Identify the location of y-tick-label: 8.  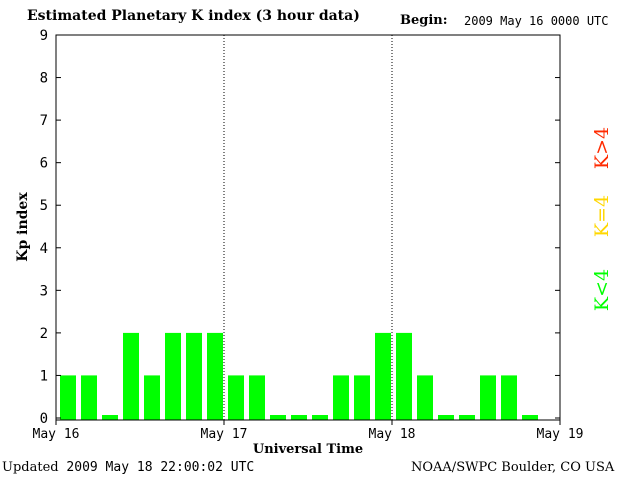
(44, 79).